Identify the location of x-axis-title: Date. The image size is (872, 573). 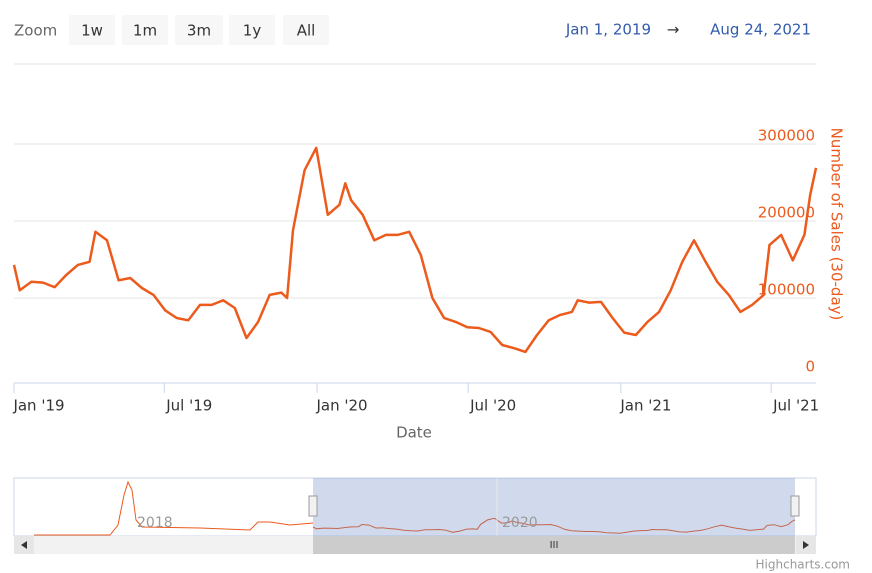
(414, 433).